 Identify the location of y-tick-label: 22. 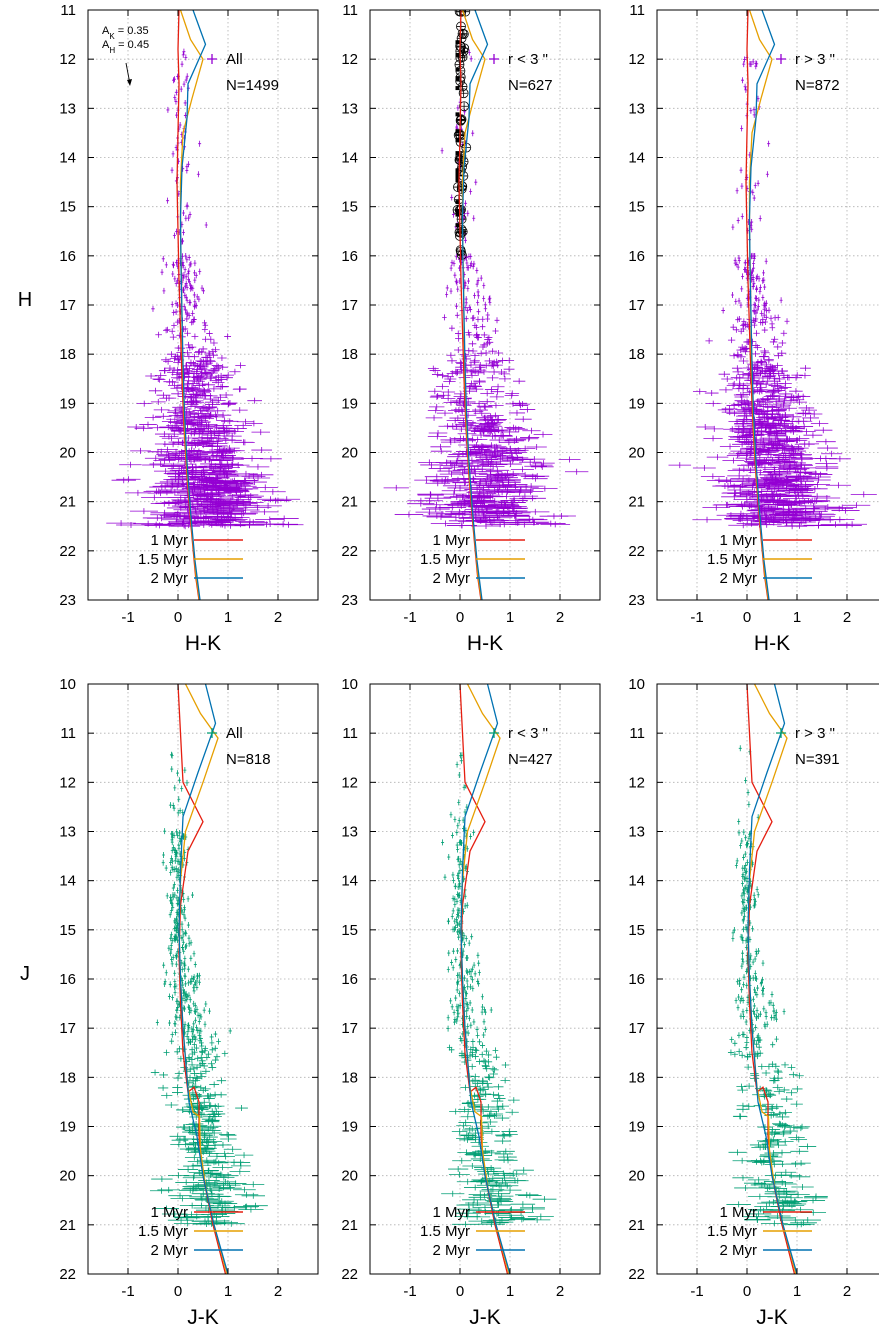
(636, 1274).